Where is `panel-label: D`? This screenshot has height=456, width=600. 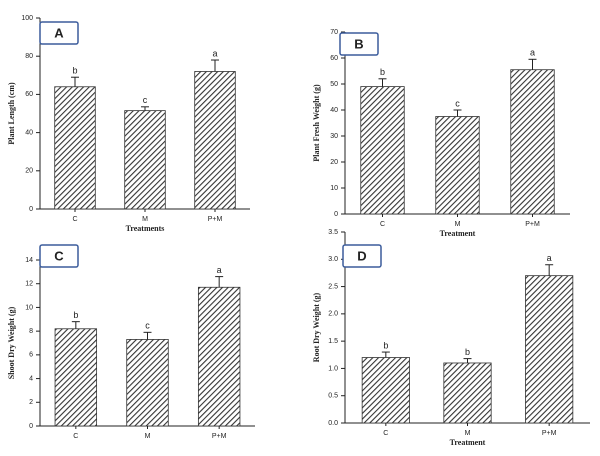 panel-label: D is located at coordinates (361, 255).